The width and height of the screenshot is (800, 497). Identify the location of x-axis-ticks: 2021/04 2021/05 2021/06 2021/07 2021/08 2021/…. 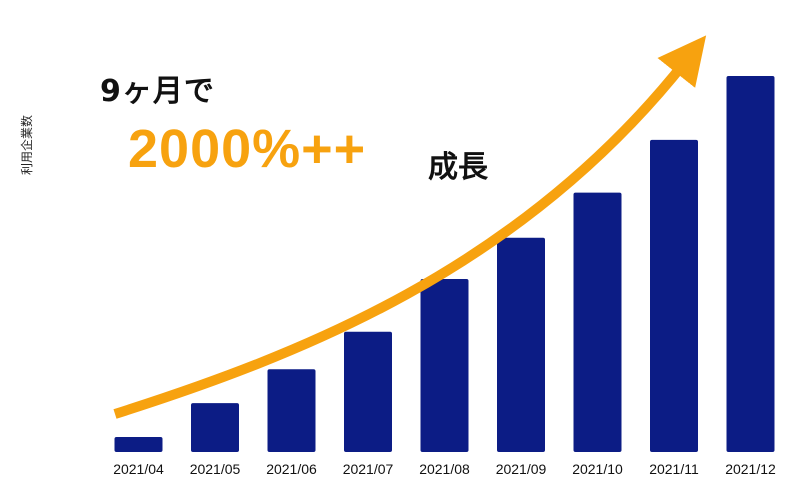
(444, 469).